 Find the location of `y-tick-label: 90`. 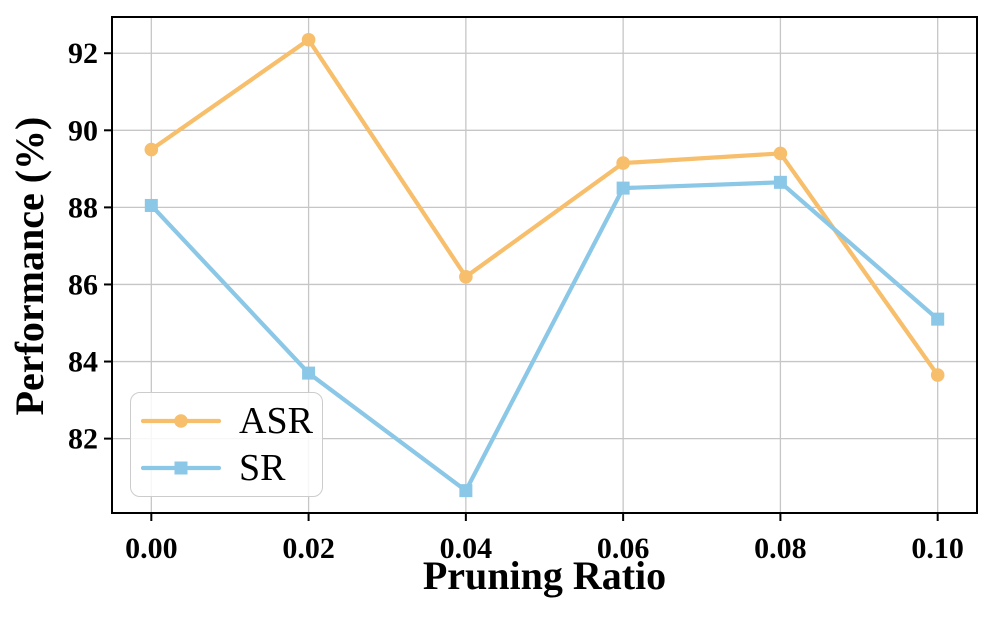

y-tick-label: 90 is located at coordinates (83, 130).